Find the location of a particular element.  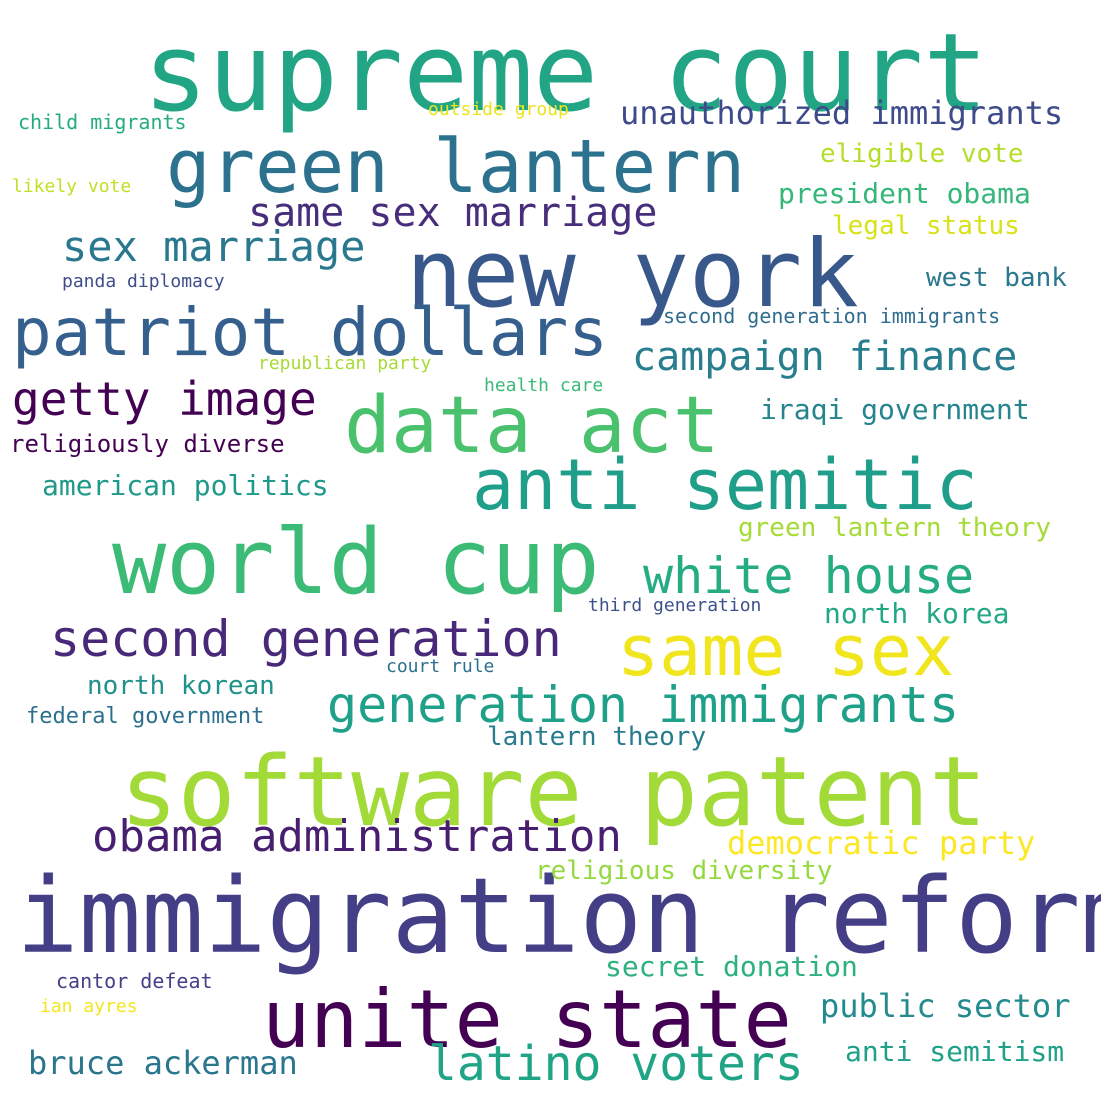

word-religiously-diverse: religiously diverse is located at coordinates (147, 444).